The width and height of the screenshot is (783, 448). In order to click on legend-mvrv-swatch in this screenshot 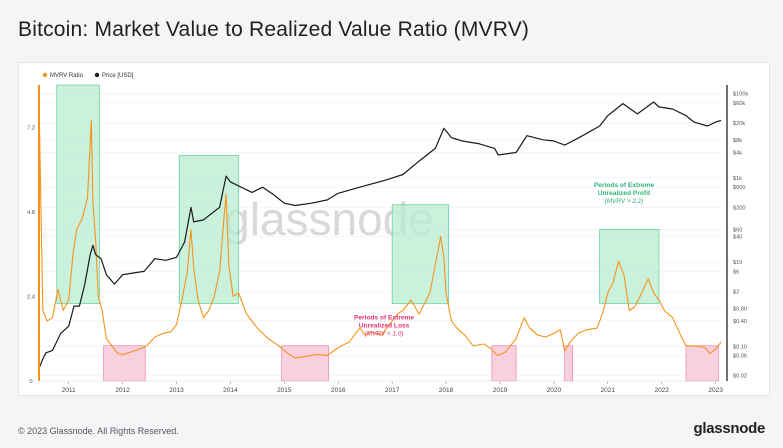, I will do `click(45, 75)`.